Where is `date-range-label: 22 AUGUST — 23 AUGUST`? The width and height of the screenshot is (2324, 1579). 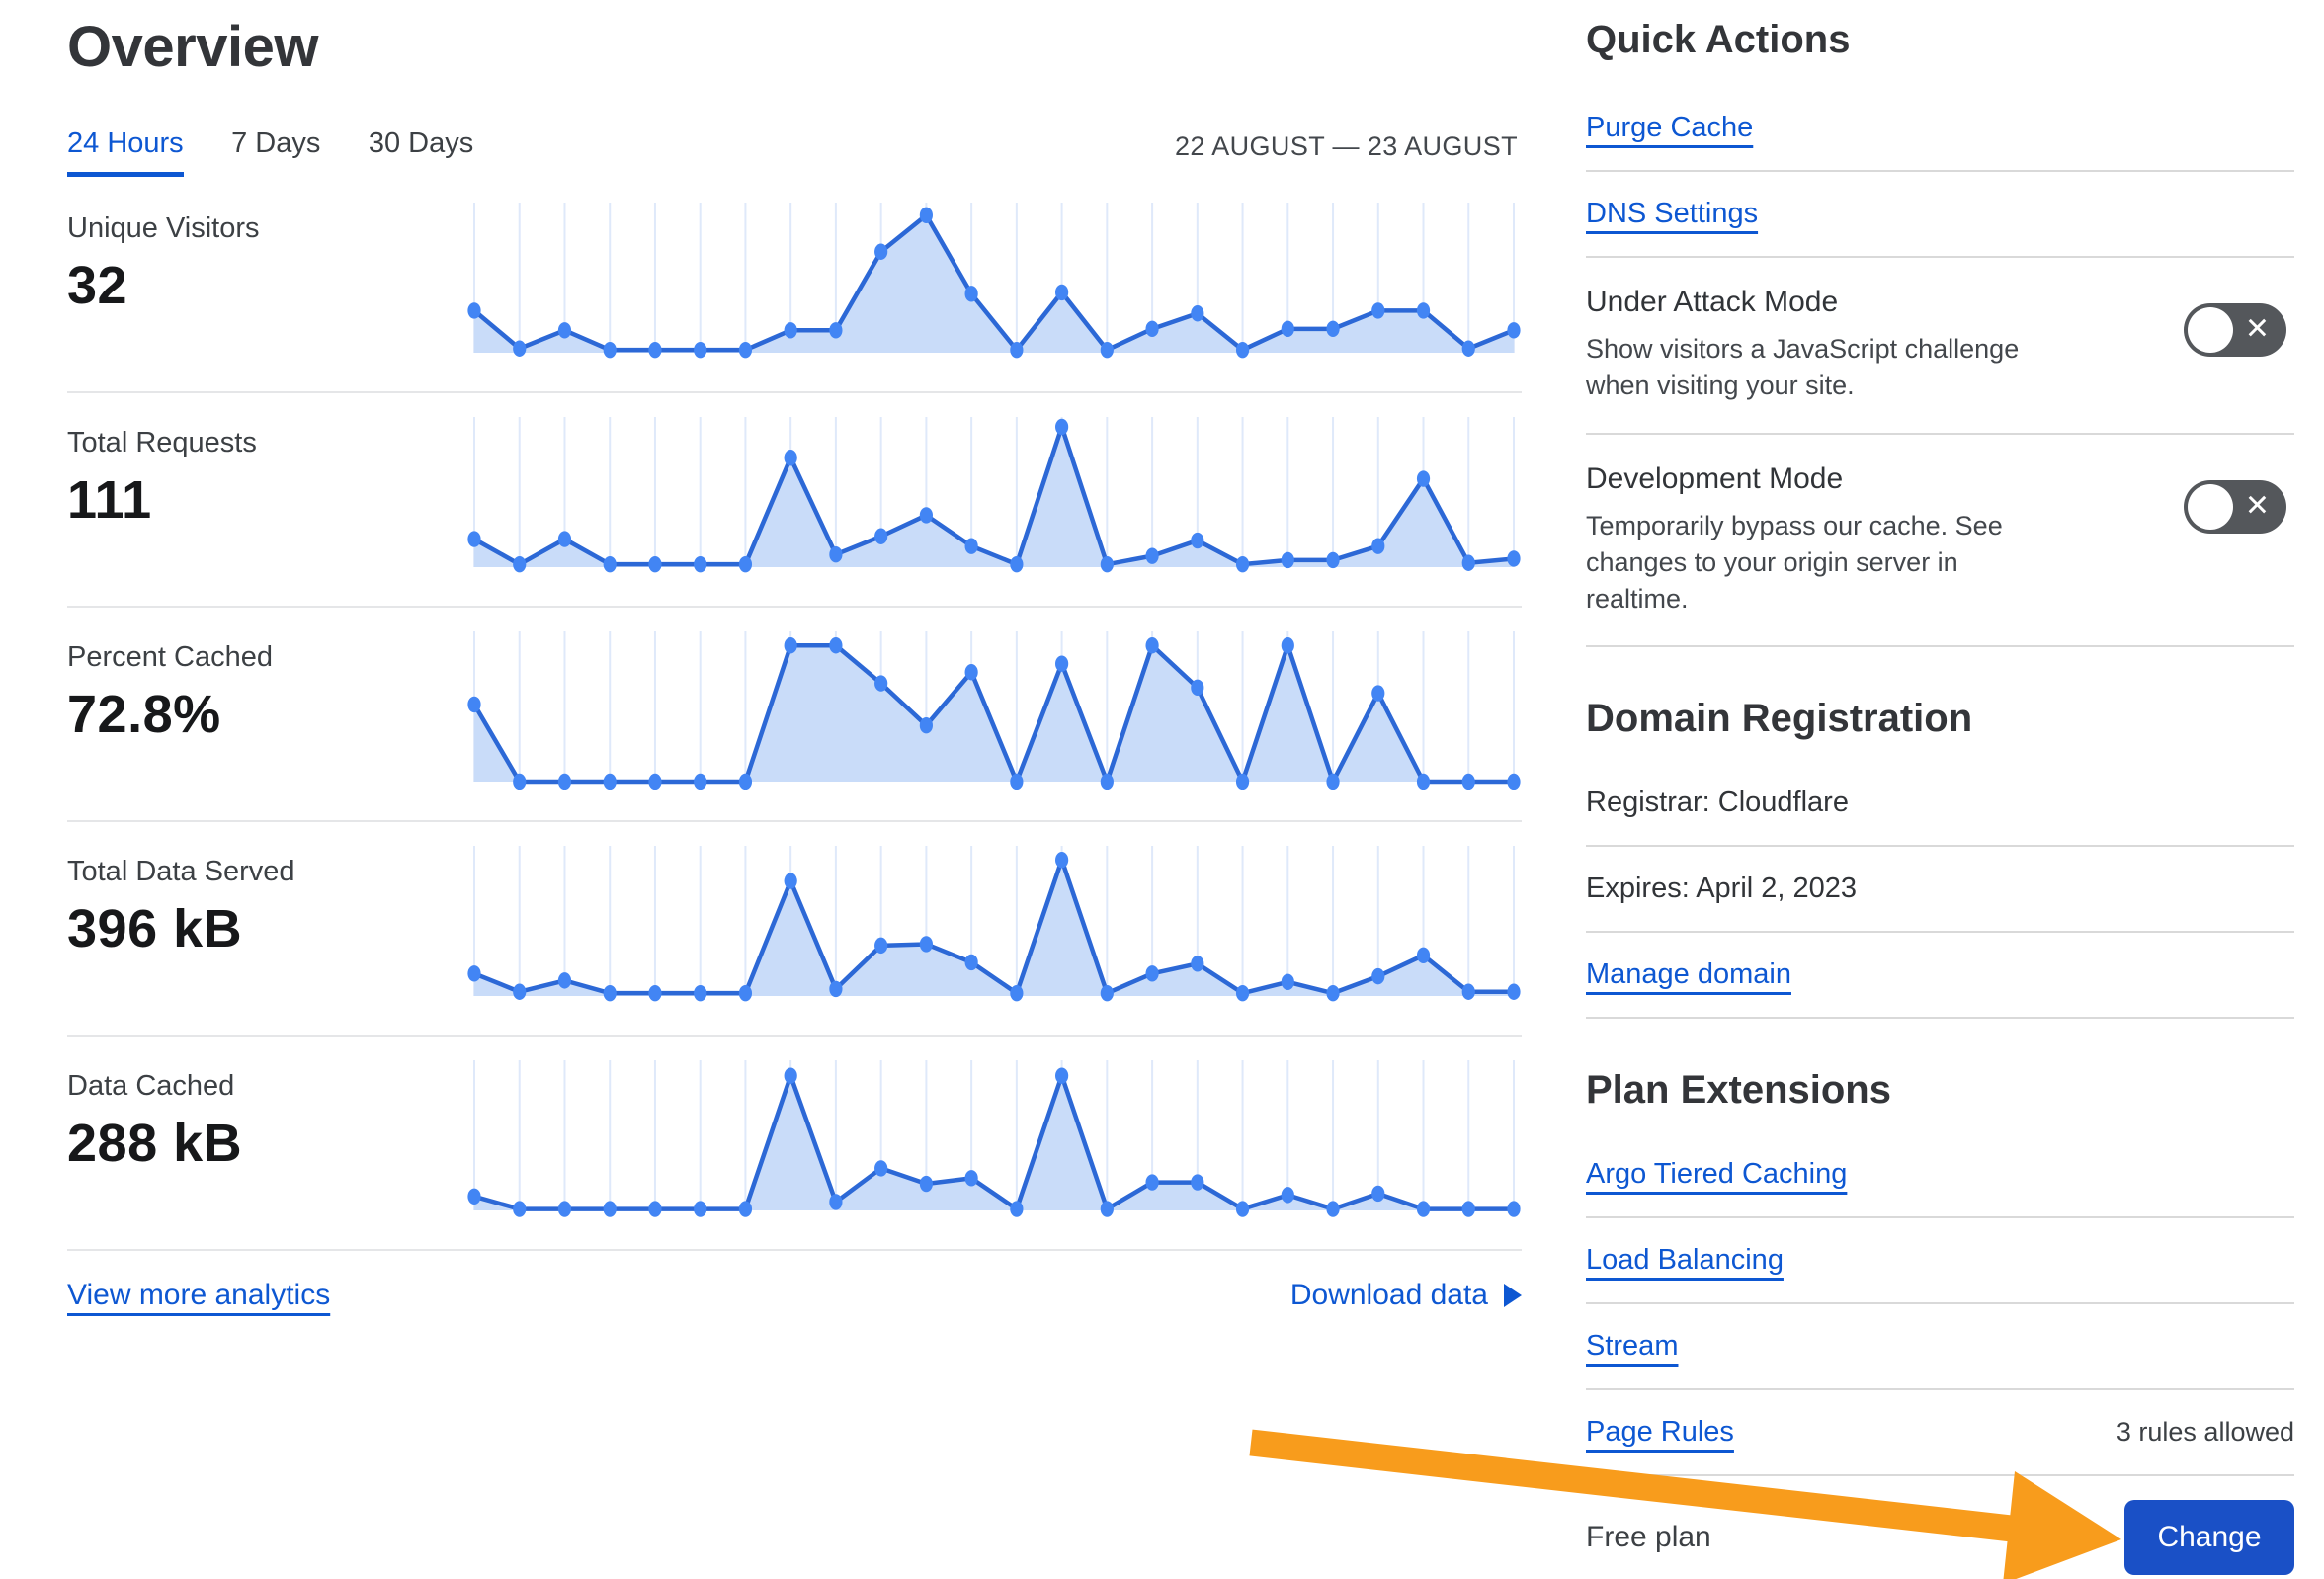
date-range-label: 22 AUGUST — 23 AUGUST is located at coordinates (1346, 146).